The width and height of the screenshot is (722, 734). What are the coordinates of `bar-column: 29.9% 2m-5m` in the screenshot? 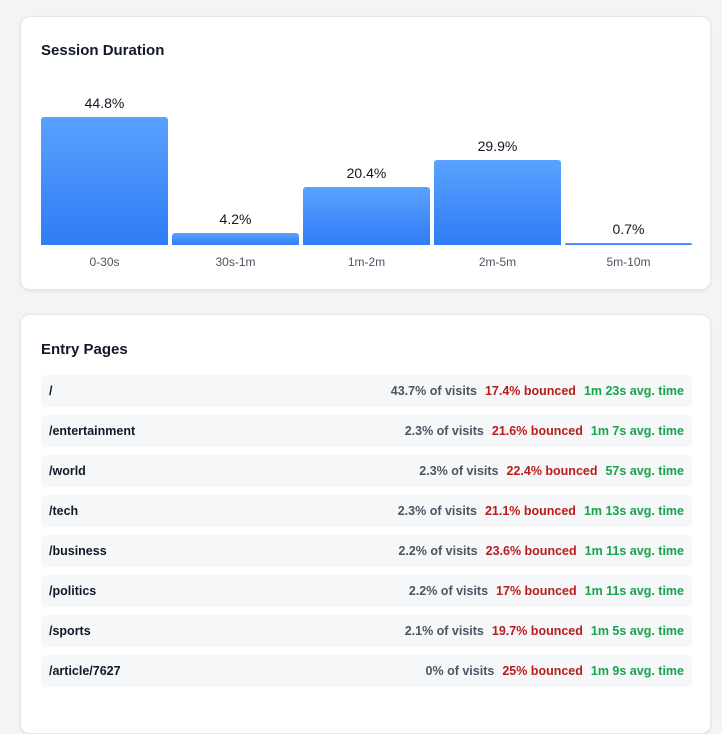 It's located at (497, 177).